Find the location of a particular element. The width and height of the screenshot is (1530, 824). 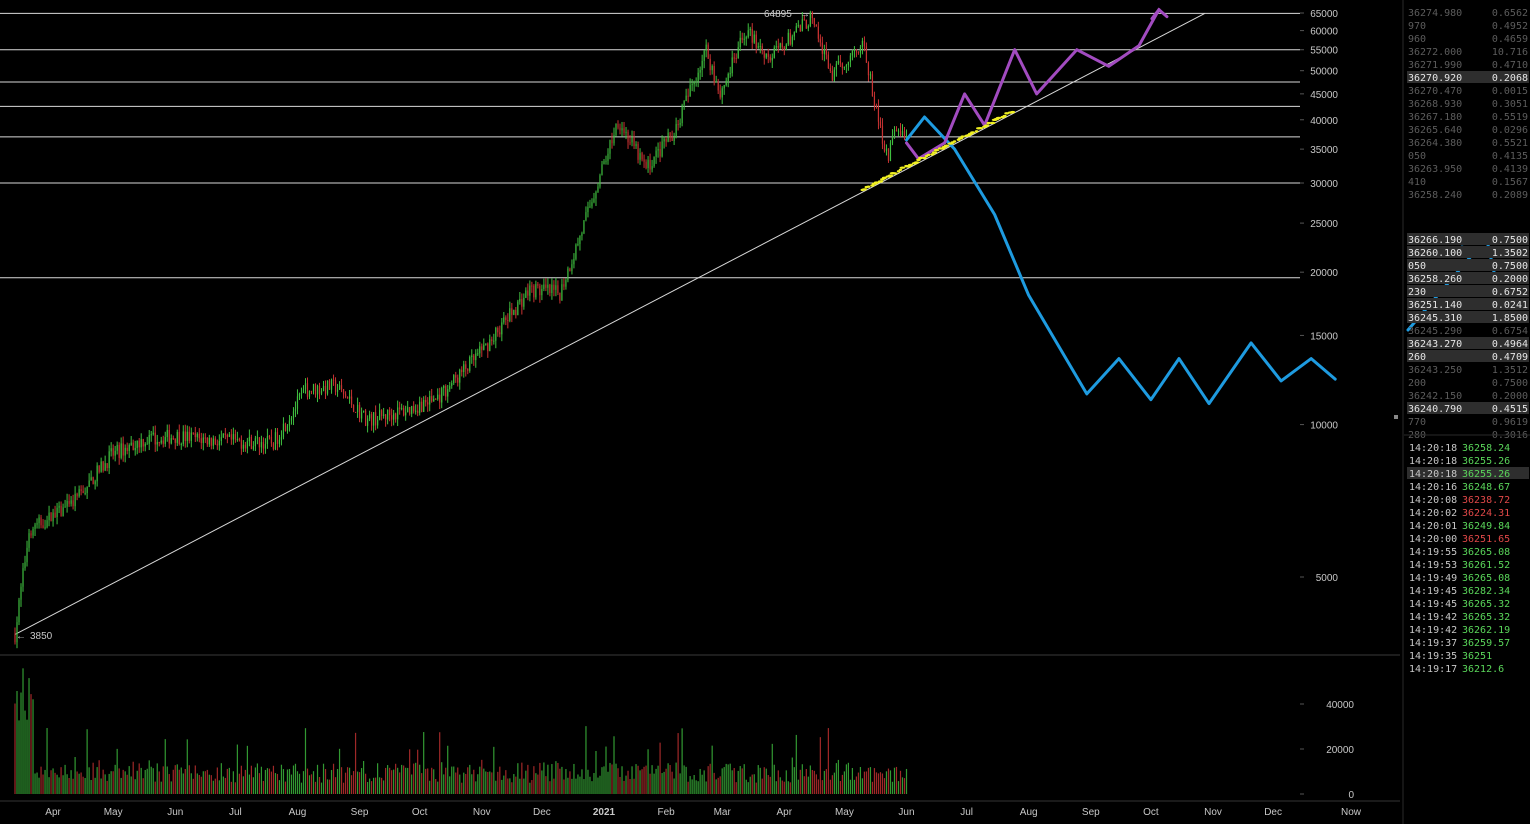

trade-row: 14:19:45 36282.34 is located at coordinates (1459, 591).